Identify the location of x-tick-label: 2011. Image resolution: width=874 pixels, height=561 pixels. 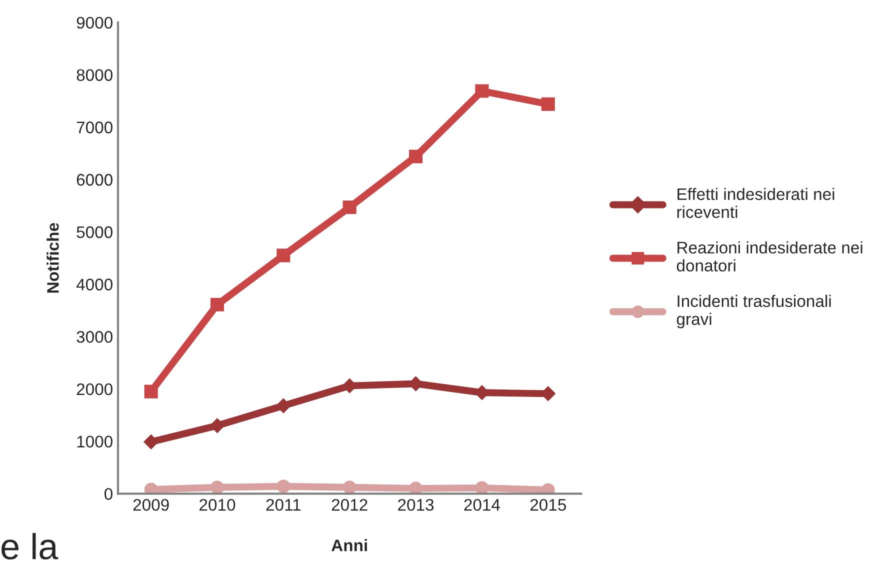
(283, 504).